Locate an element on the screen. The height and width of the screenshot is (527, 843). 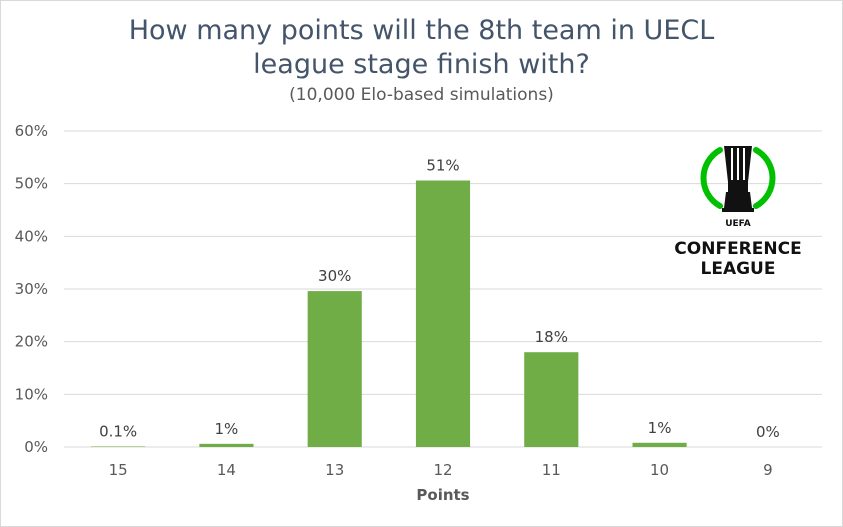
y-tick-label: 60% is located at coordinates (31, 131).